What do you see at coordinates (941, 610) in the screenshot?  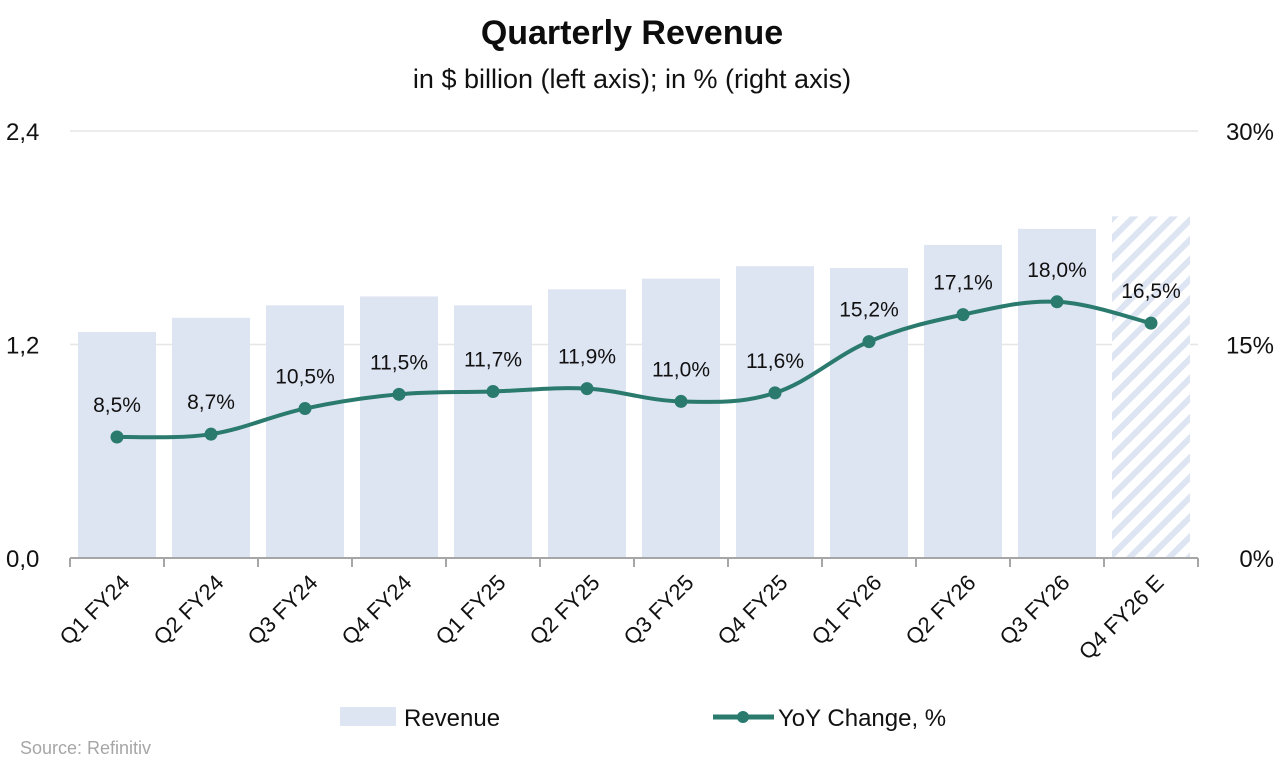 I see `x-axis-label: Q2 FY26` at bounding box center [941, 610].